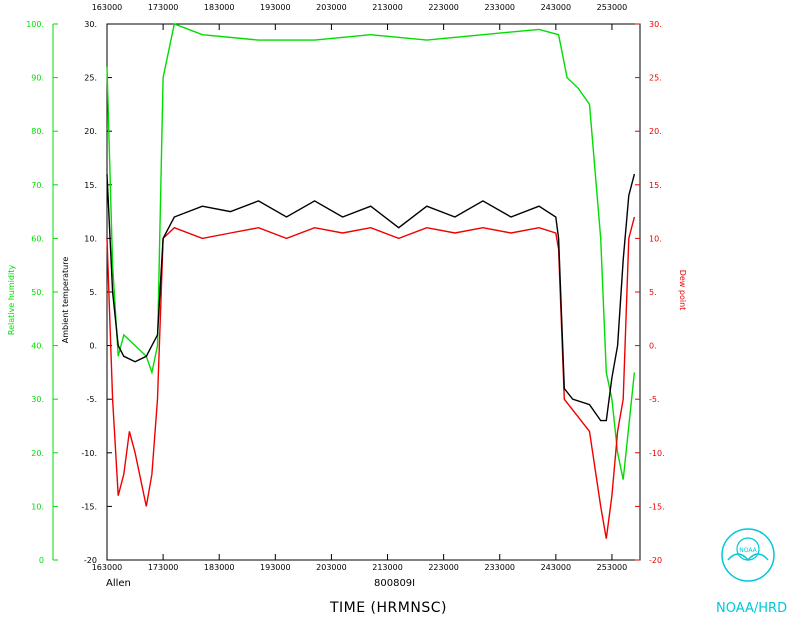 Image resolution: width=800 pixels, height=640 pixels. Describe the element at coordinates (37, 399) in the screenshot. I see `humidity-tick-label: 30.` at that location.